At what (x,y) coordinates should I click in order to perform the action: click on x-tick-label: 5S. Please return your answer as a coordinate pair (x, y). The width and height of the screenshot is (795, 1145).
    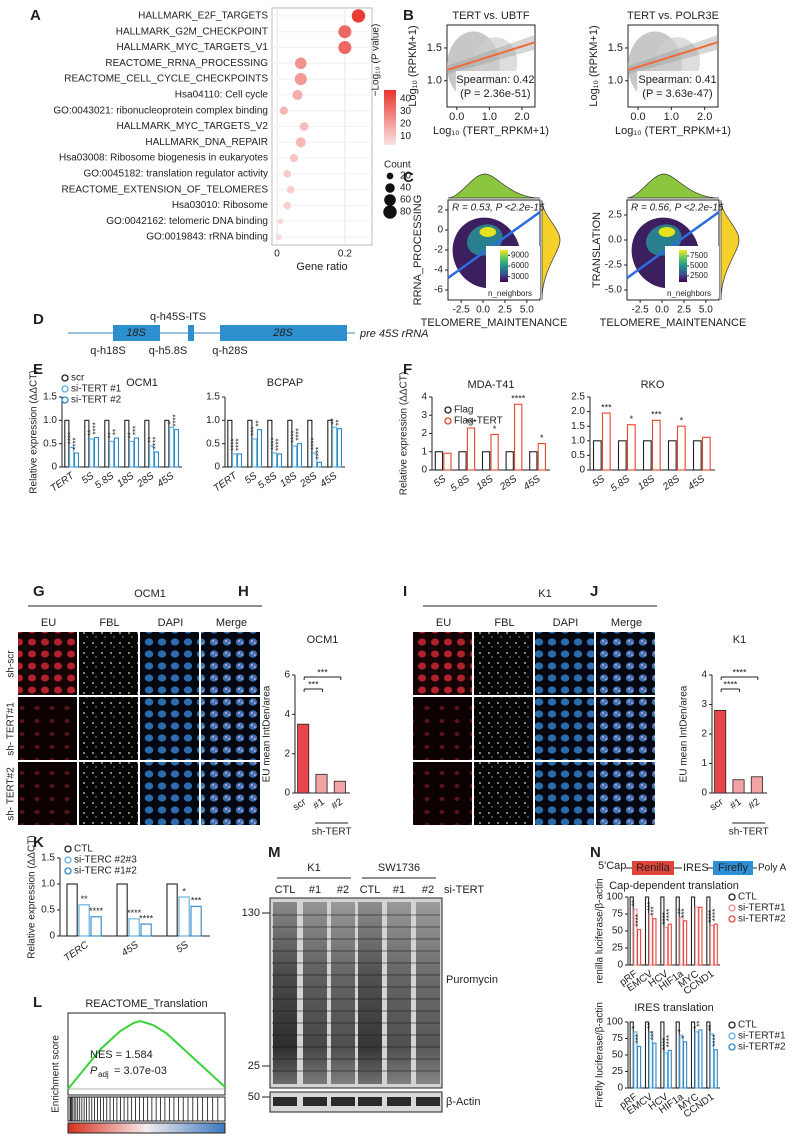
    Looking at the image, I should click on (440, 481).